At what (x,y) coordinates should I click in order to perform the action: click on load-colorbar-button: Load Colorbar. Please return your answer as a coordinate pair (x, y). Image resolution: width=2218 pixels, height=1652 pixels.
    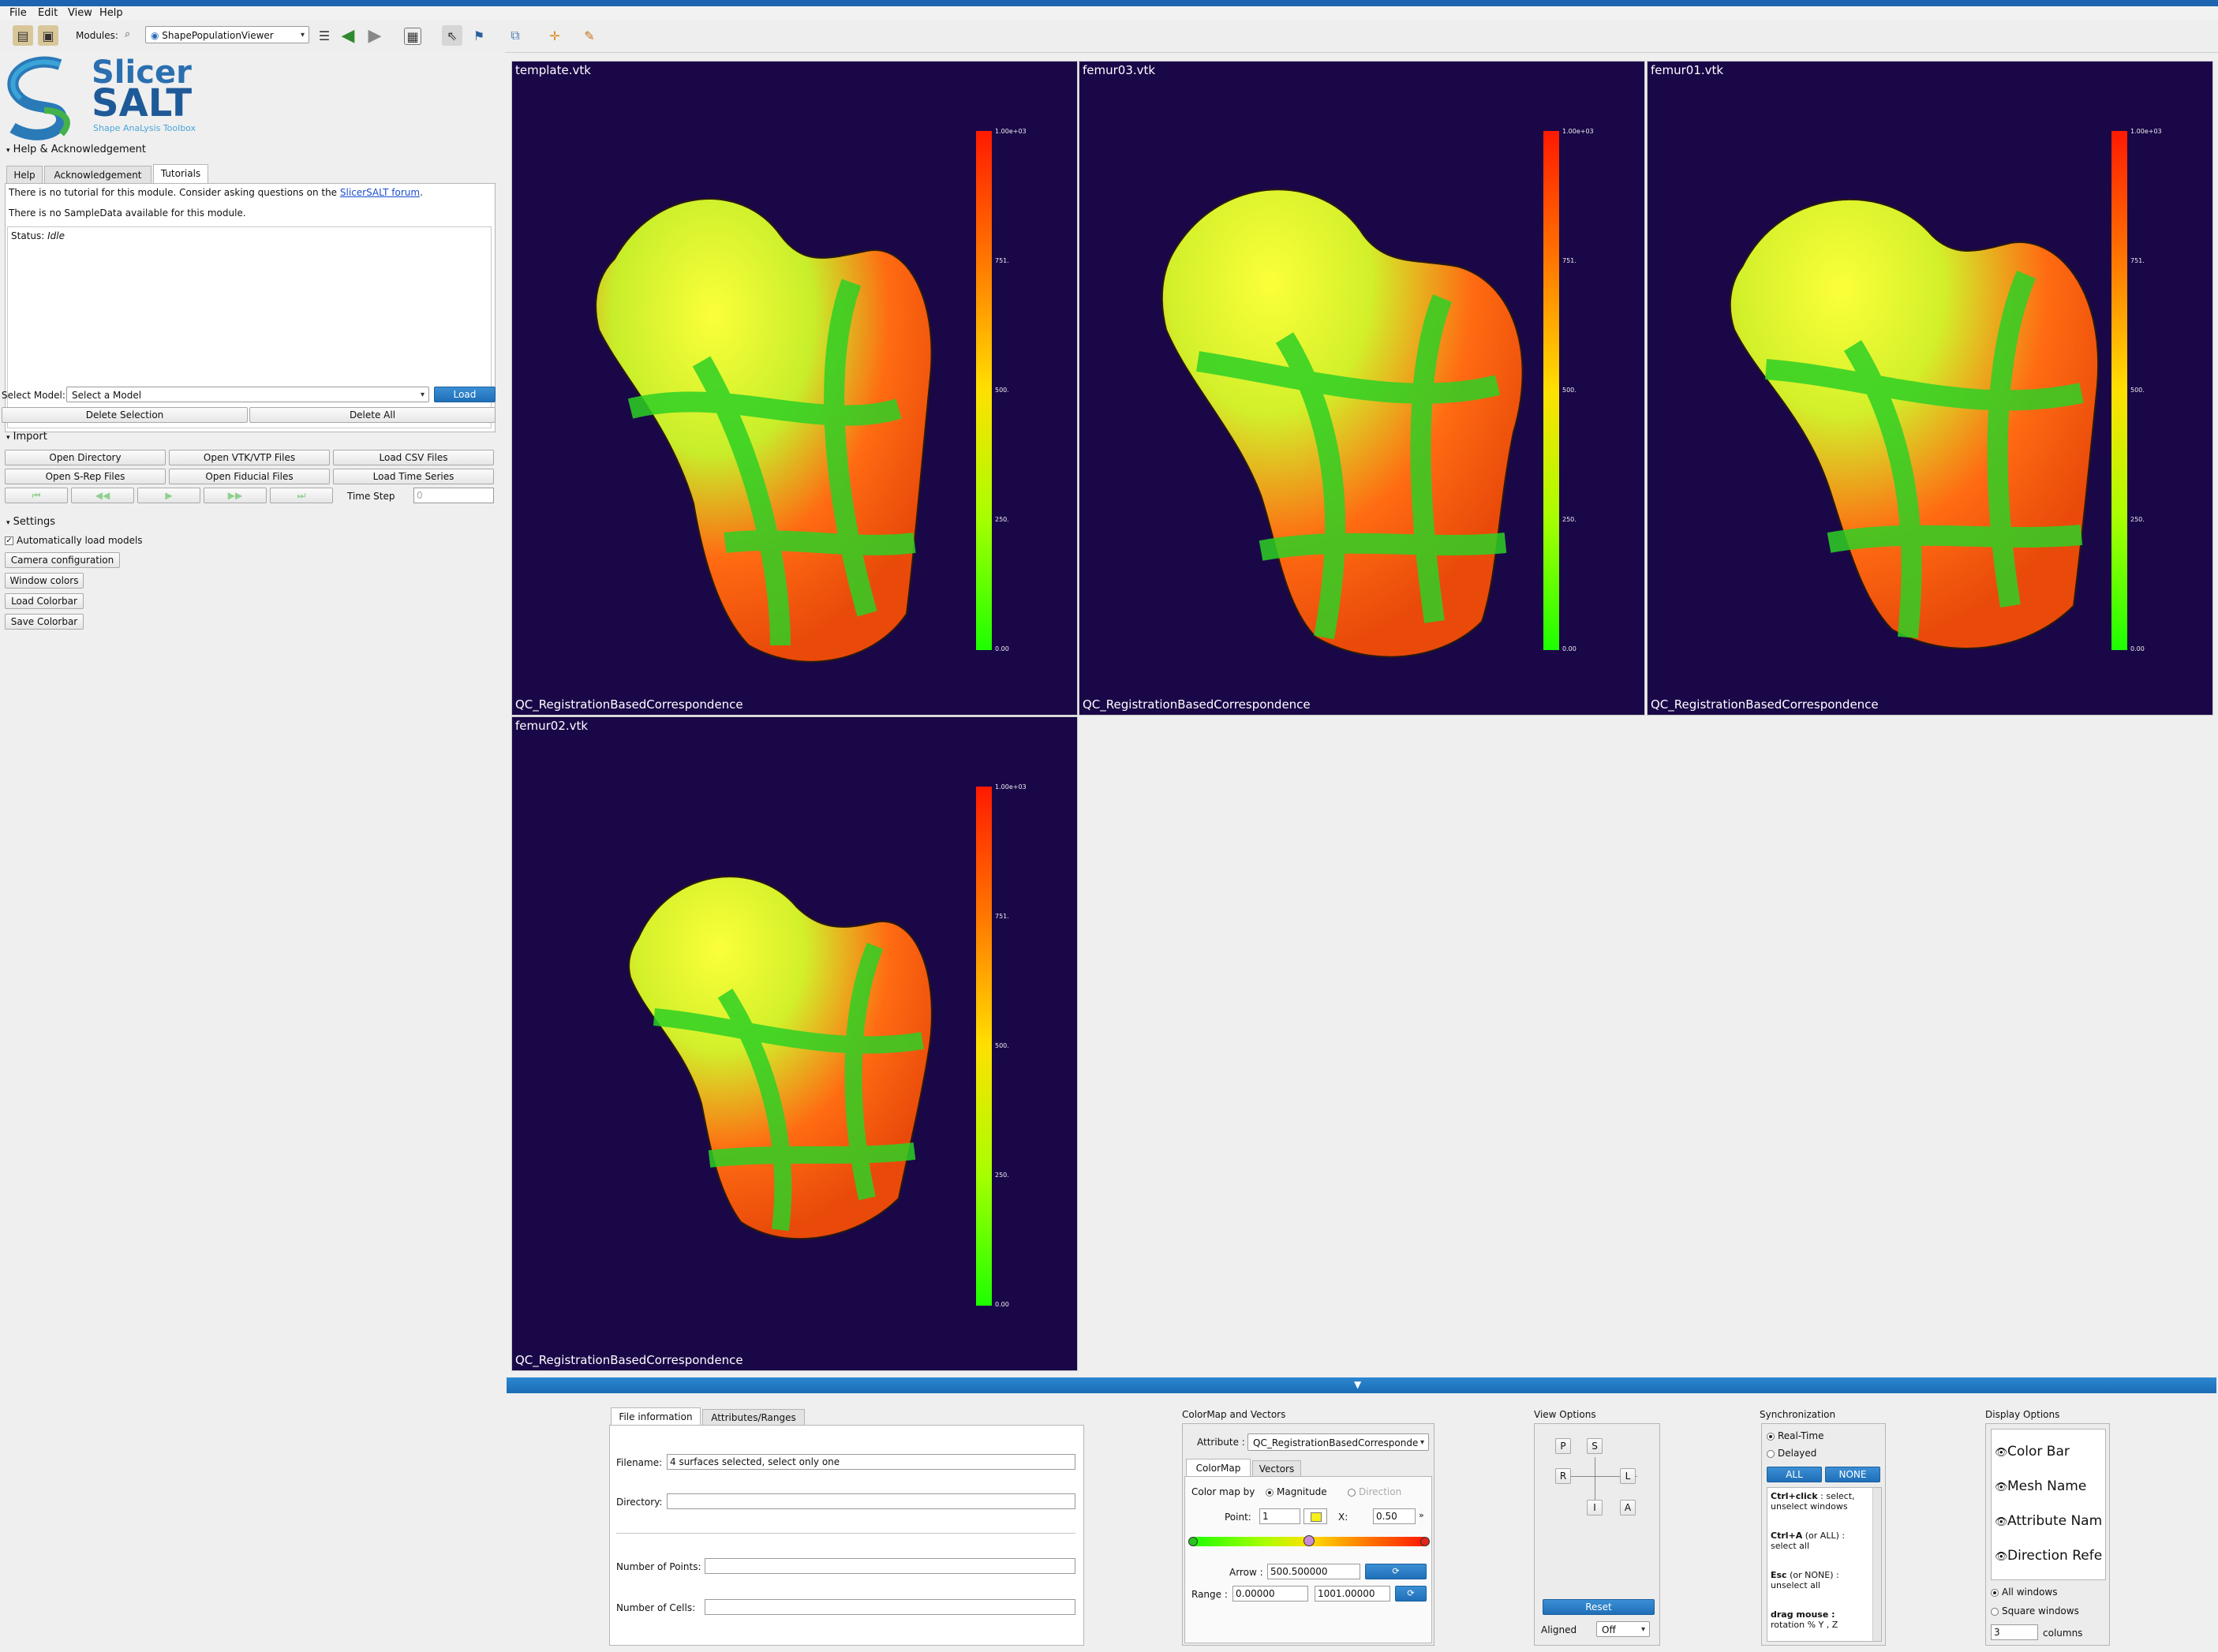
    Looking at the image, I should click on (45, 601).